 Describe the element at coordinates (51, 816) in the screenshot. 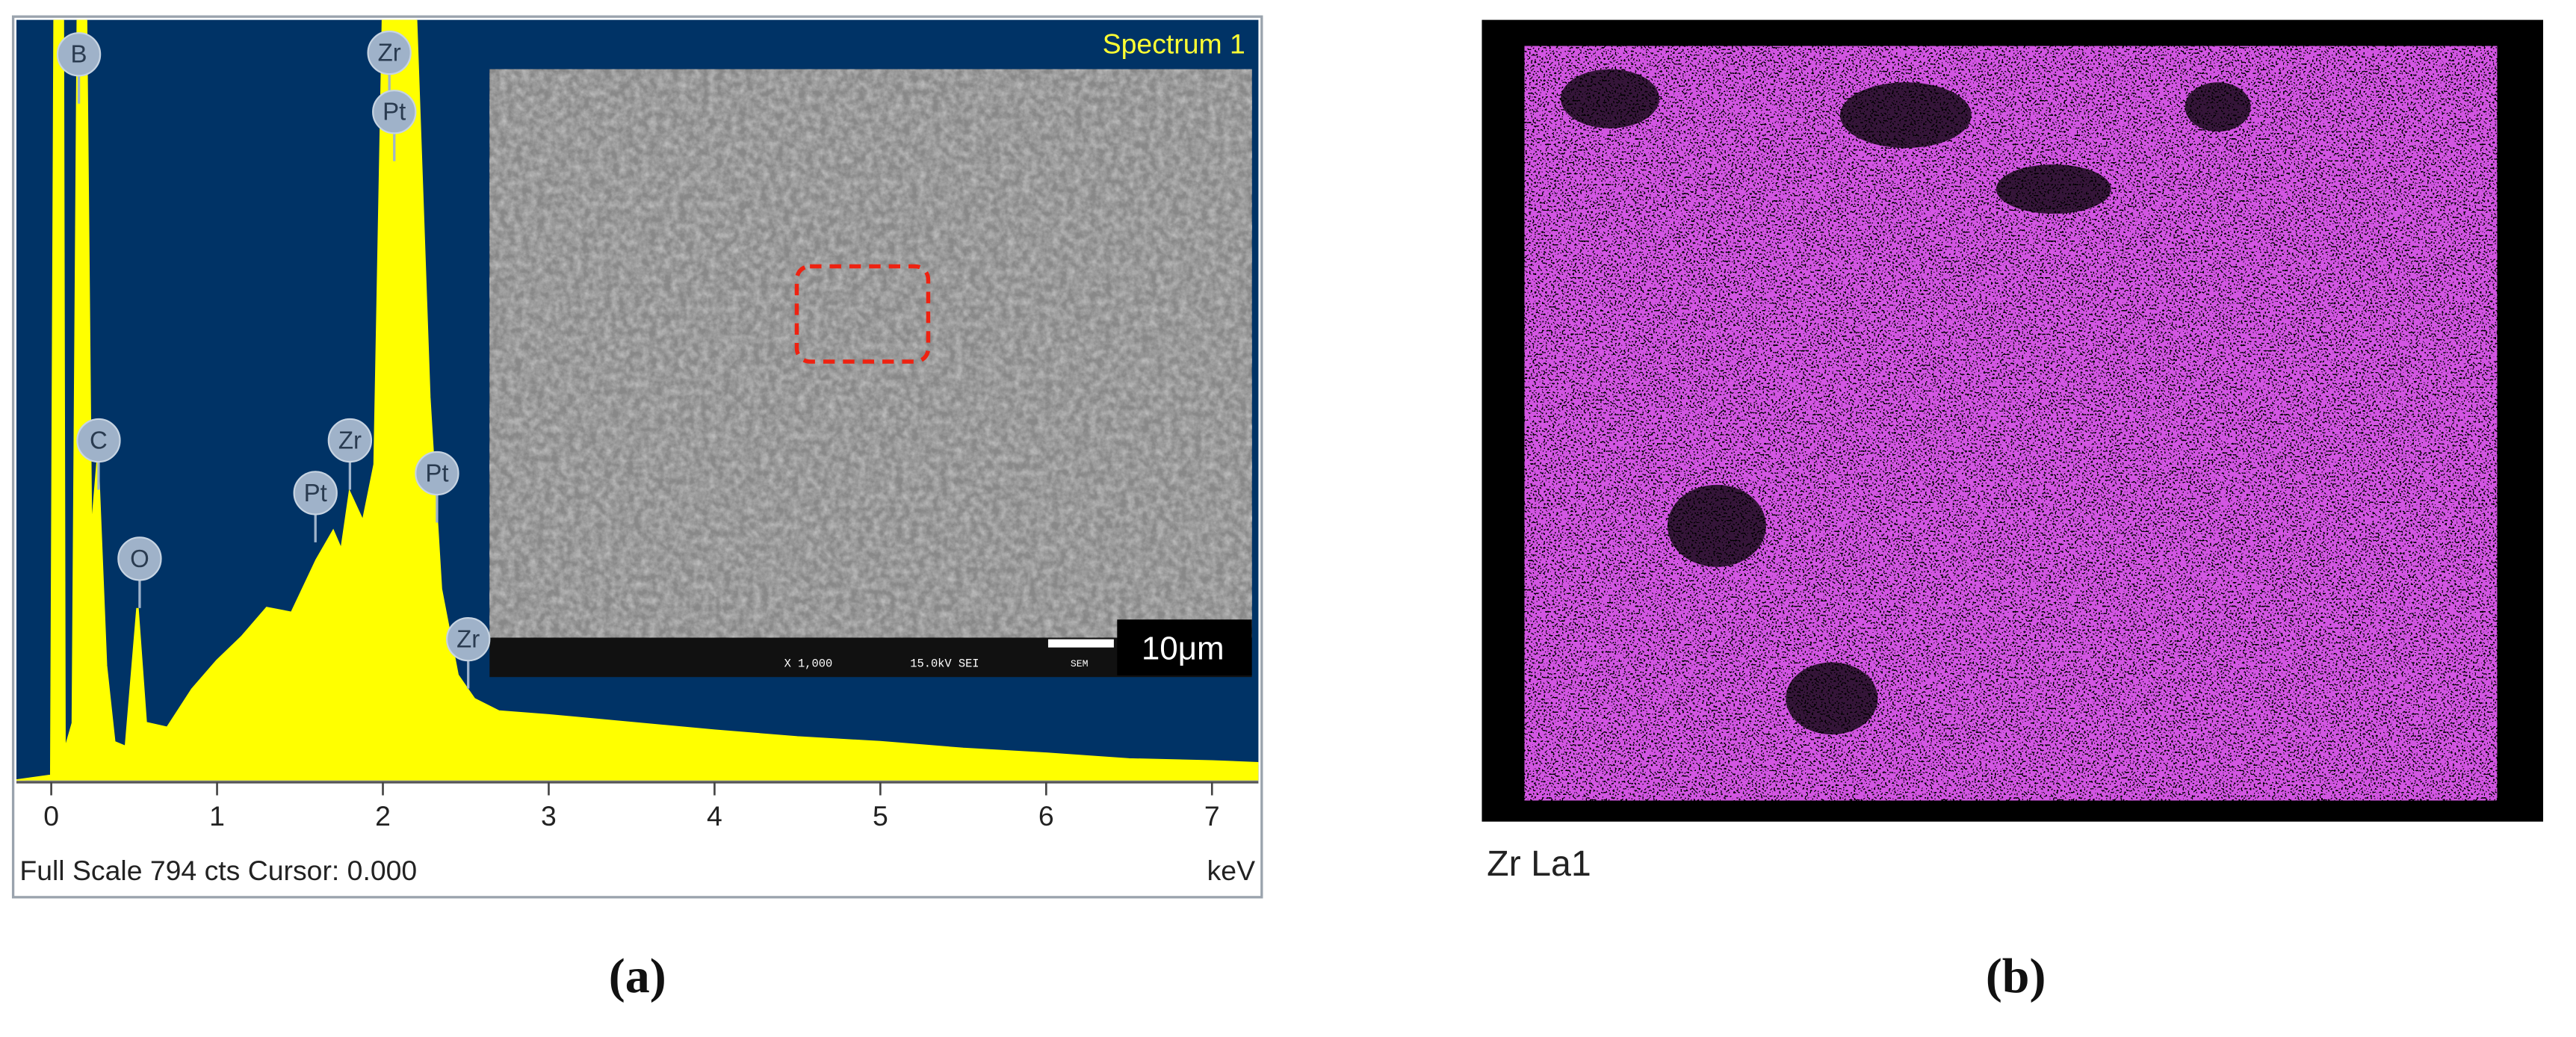

I see `x-tick-label: 0` at that location.